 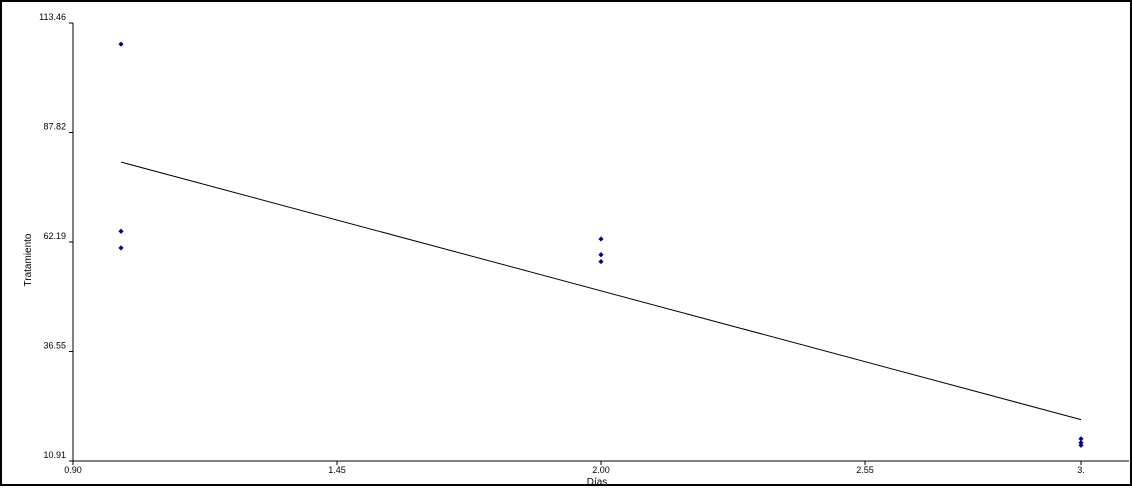 What do you see at coordinates (52, 17) in the screenshot?
I see `y-tick-label: 113.46` at bounding box center [52, 17].